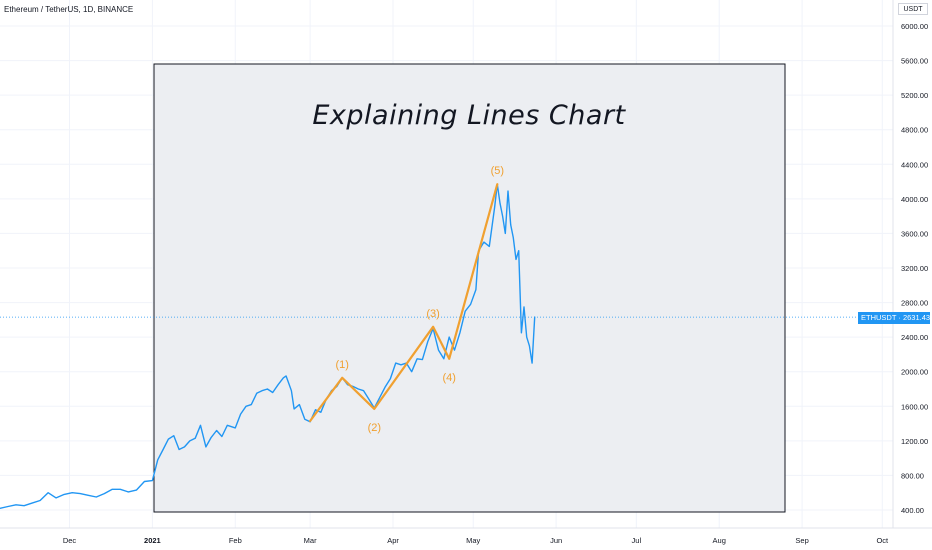 The height and width of the screenshot is (550, 932). Describe the element at coordinates (393, 540) in the screenshot. I see `x-axis-tick-label: Apr` at that location.